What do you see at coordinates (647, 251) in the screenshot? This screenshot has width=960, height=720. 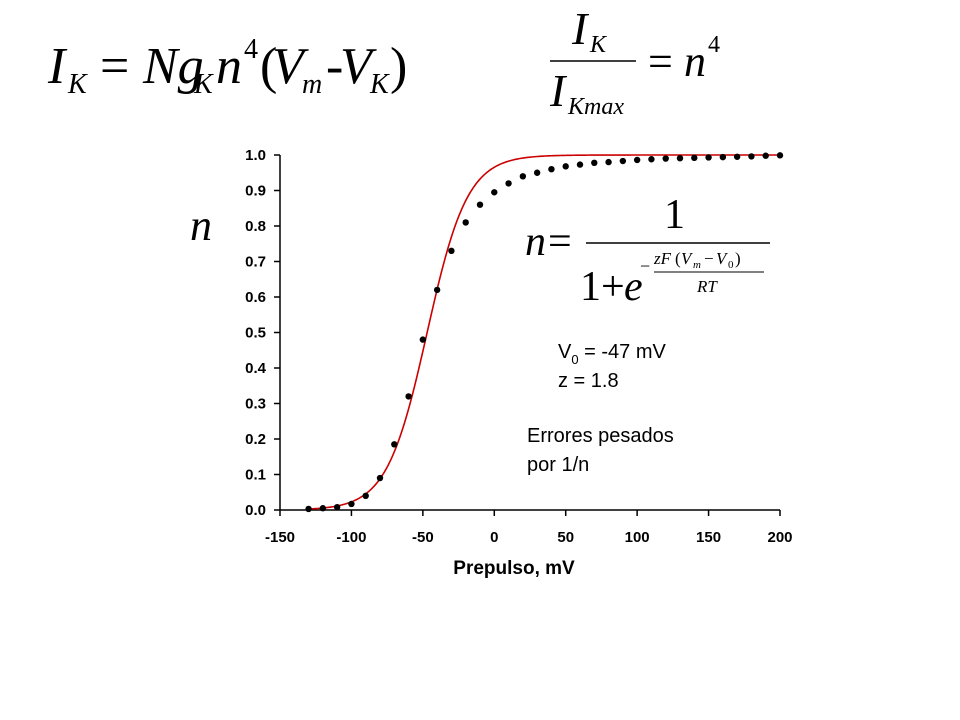 I see `boltzmann-equation: n = 1 1+ e − zF ( V m − V 0 ) RT` at bounding box center [647, 251].